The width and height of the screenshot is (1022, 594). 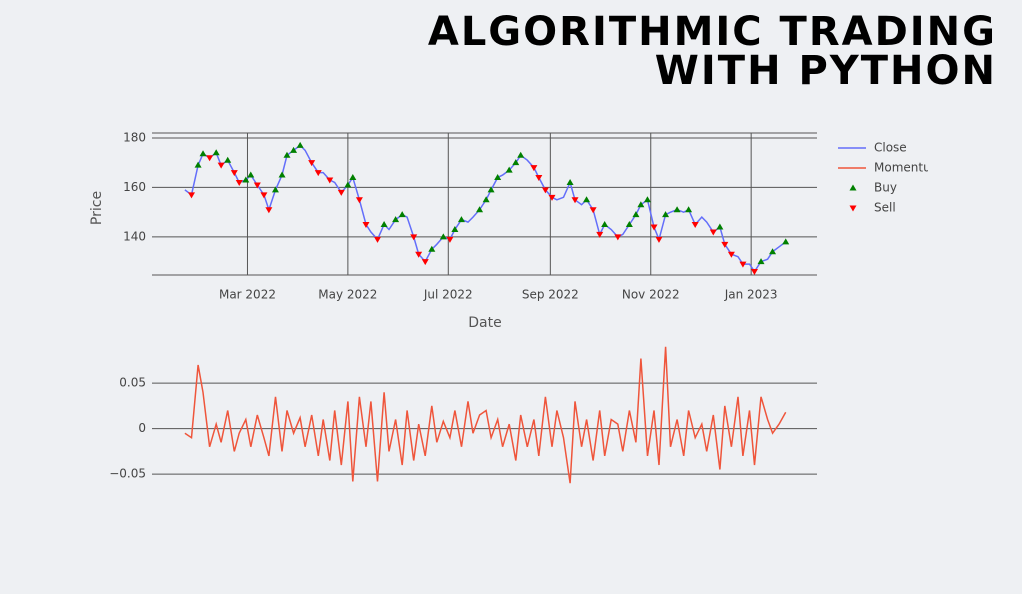 I want to click on x-tick-label: Jul 2022, so click(x=448, y=295).